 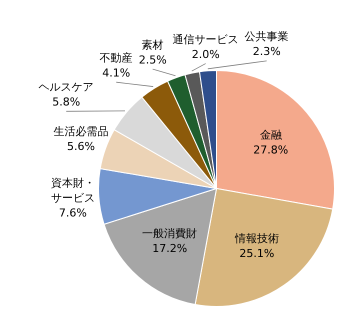 What do you see at coordinates (72, 190) in the screenshot?
I see `slice-label: 資本財・サービス` at bounding box center [72, 190].